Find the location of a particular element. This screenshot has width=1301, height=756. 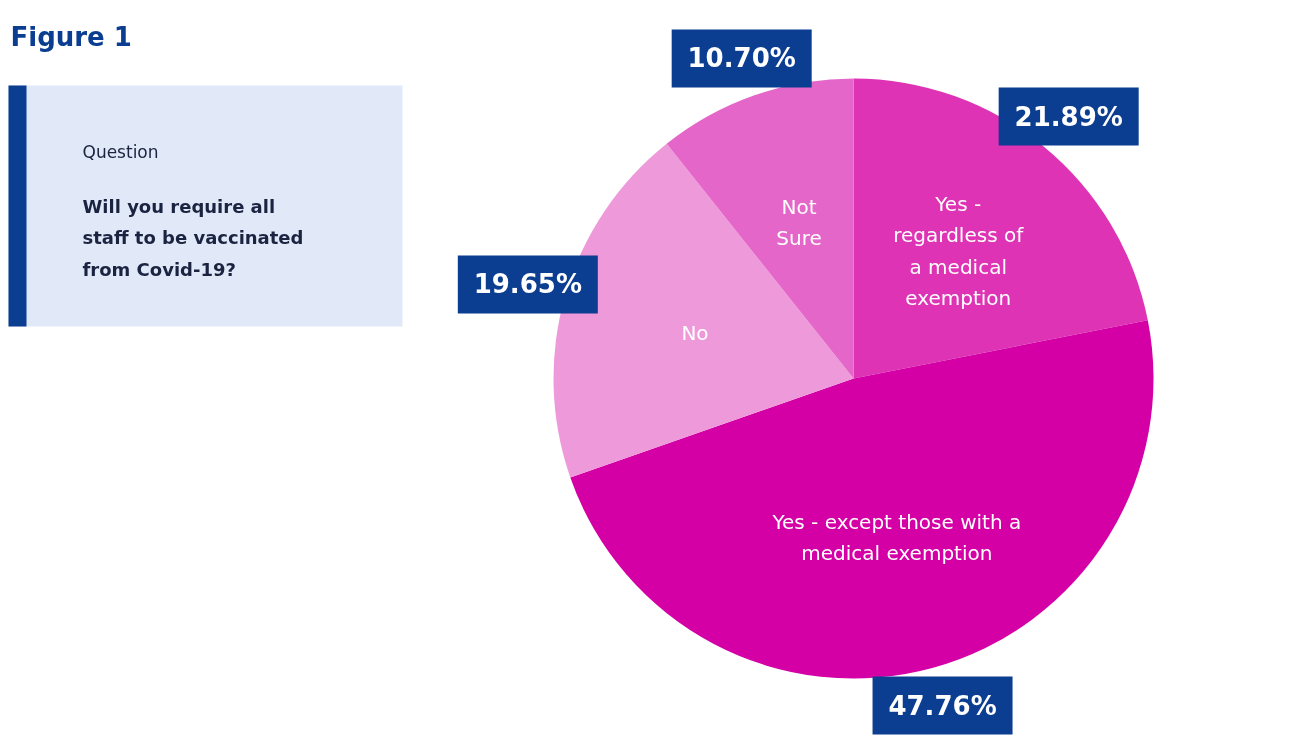

data-label: 47.76% is located at coordinates (942, 705).